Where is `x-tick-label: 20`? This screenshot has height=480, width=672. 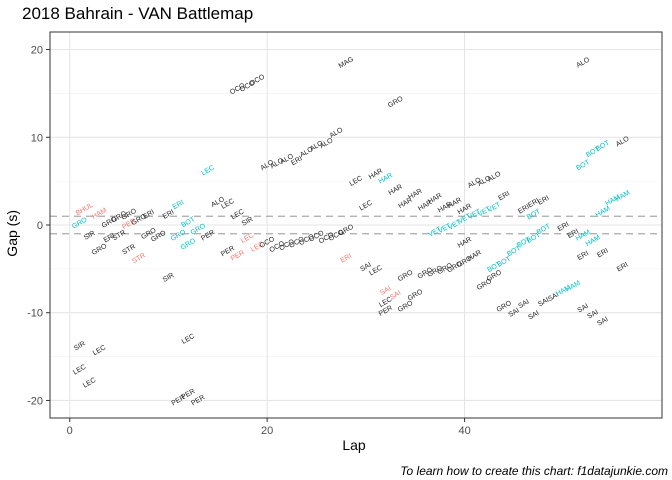
x-tick-label: 20 is located at coordinates (267, 431).